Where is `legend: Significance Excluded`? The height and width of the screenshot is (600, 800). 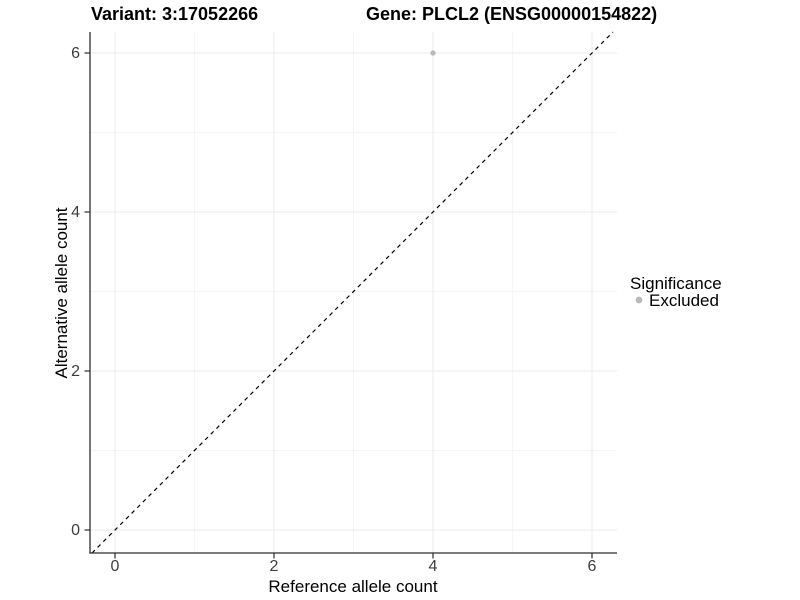
legend: Significance Excluded is located at coordinates (676, 292).